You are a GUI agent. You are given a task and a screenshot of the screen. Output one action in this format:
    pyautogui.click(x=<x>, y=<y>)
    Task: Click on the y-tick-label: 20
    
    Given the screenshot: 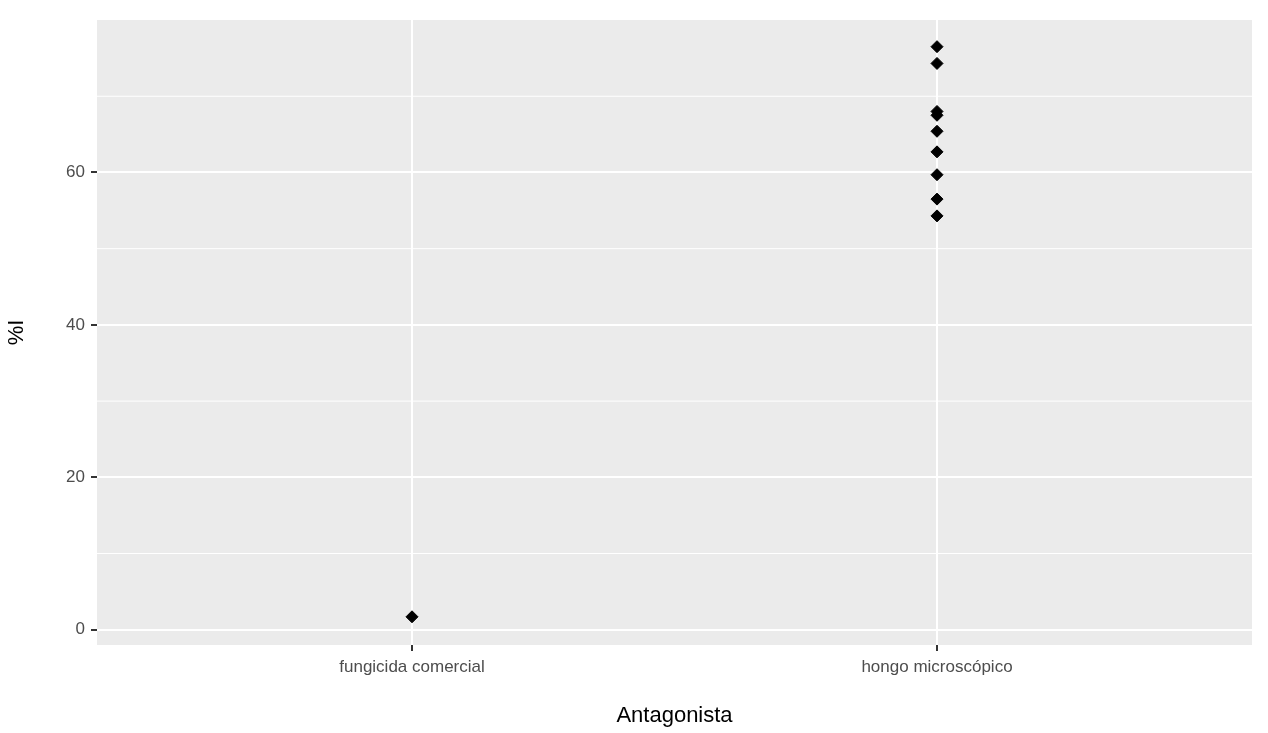 What is the action you would take?
    pyautogui.click(x=75, y=476)
    